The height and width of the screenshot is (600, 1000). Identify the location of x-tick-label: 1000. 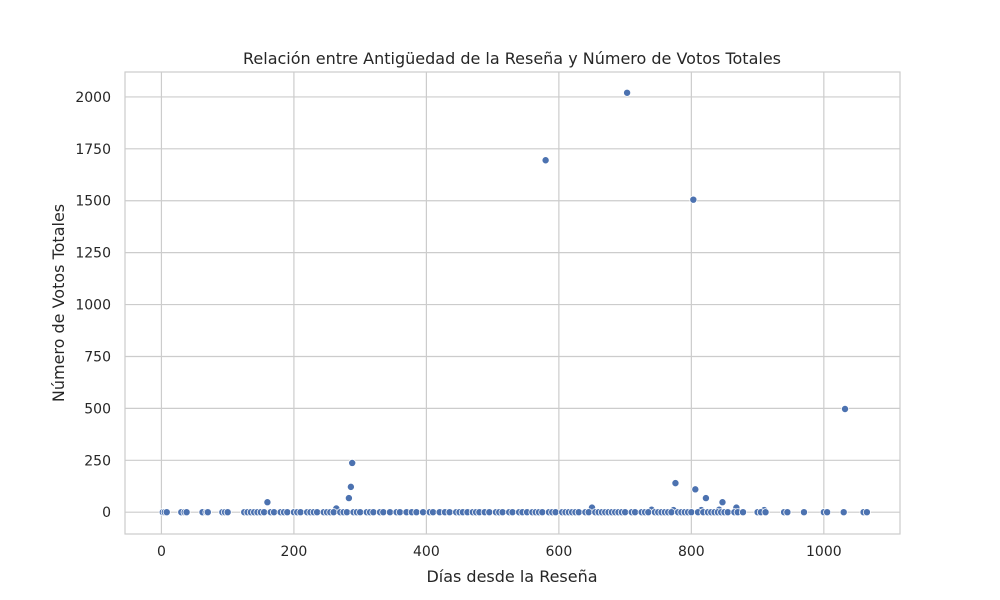
(824, 552).